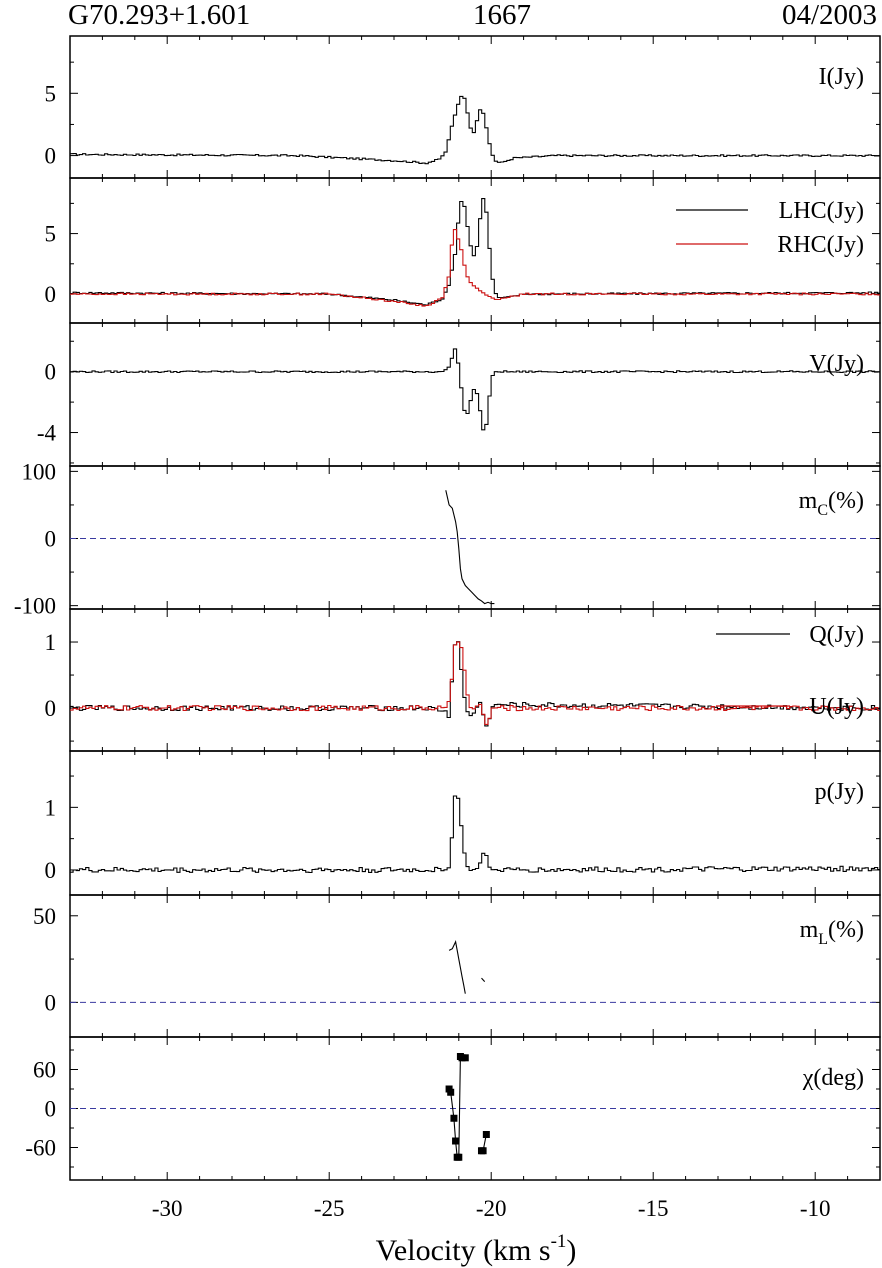  What do you see at coordinates (833, 1078) in the screenshot?
I see `panel-label: χ(deg)` at bounding box center [833, 1078].